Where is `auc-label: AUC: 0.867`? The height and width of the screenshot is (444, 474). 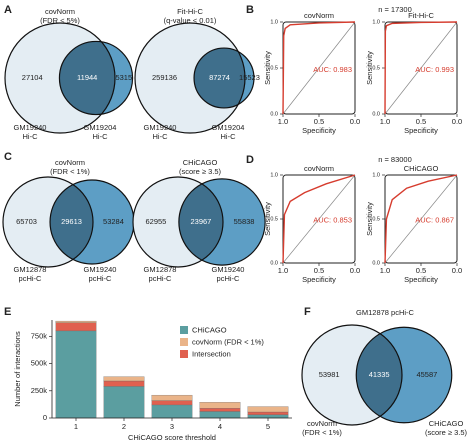 auc-label: AUC: 0.867 is located at coordinates (434, 220).